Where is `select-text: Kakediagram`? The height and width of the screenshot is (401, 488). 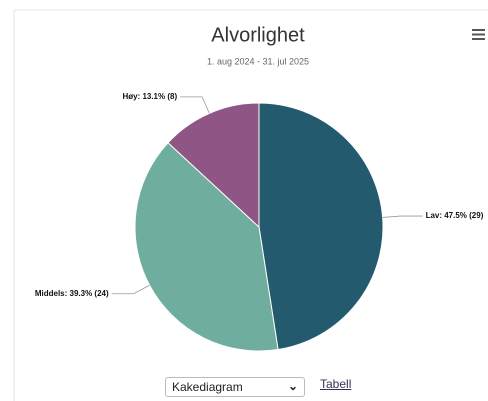 select-text: Kakediagram is located at coordinates (207, 387).